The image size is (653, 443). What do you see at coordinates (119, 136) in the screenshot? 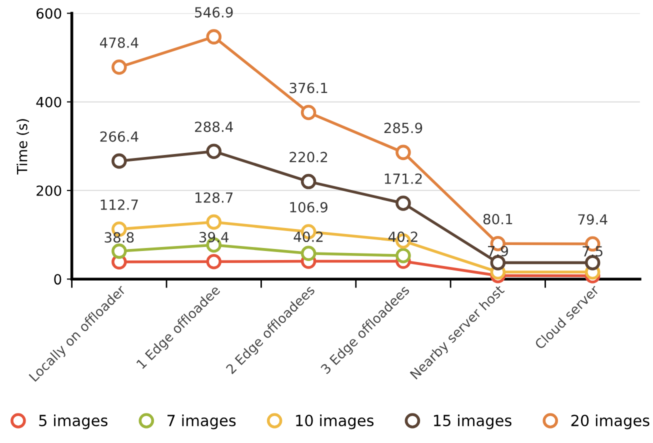
I see `data-label: 266.4` at bounding box center [119, 136].